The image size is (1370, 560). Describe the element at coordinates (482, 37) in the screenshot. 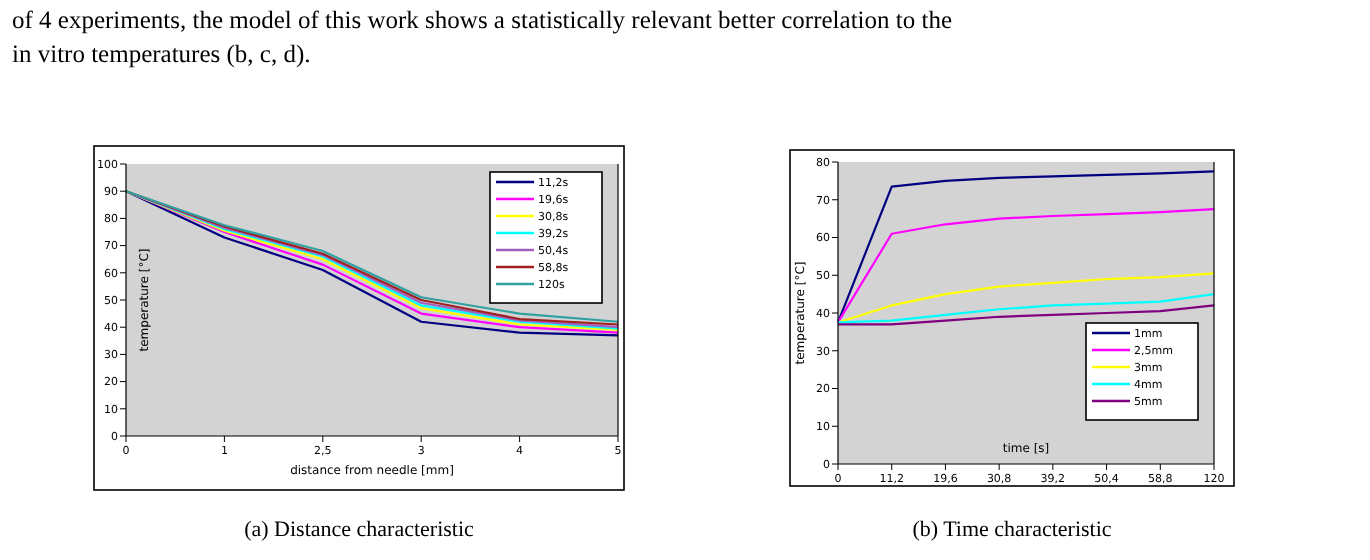

I see `text: of 4 experiments, the model of this work shows a statistically relevant better correlation to the in vitro temperatures (b, c, d).` at that location.